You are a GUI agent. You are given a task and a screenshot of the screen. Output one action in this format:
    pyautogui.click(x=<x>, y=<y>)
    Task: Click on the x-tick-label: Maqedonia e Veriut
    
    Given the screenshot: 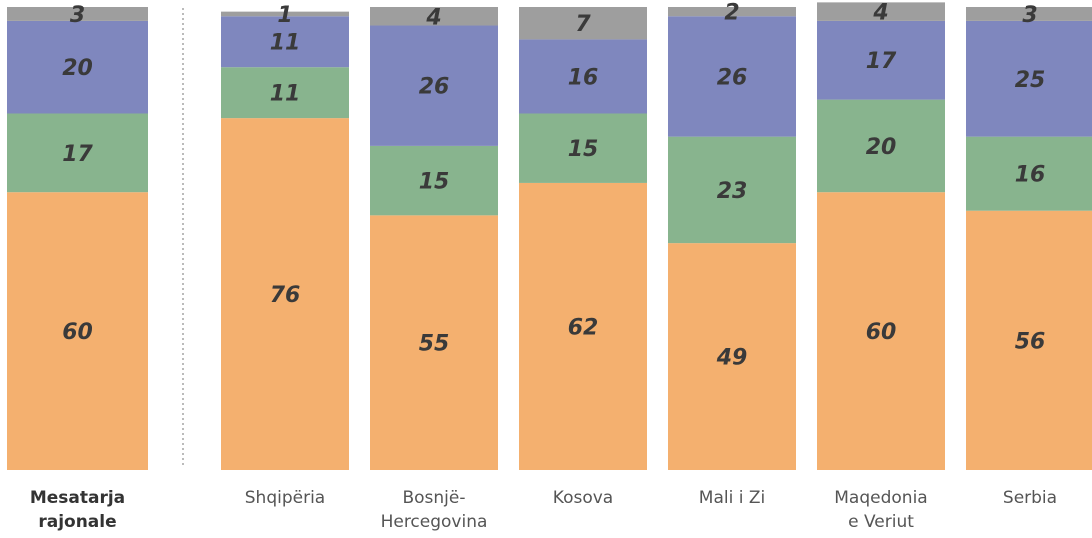 What is the action you would take?
    pyautogui.click(x=881, y=510)
    